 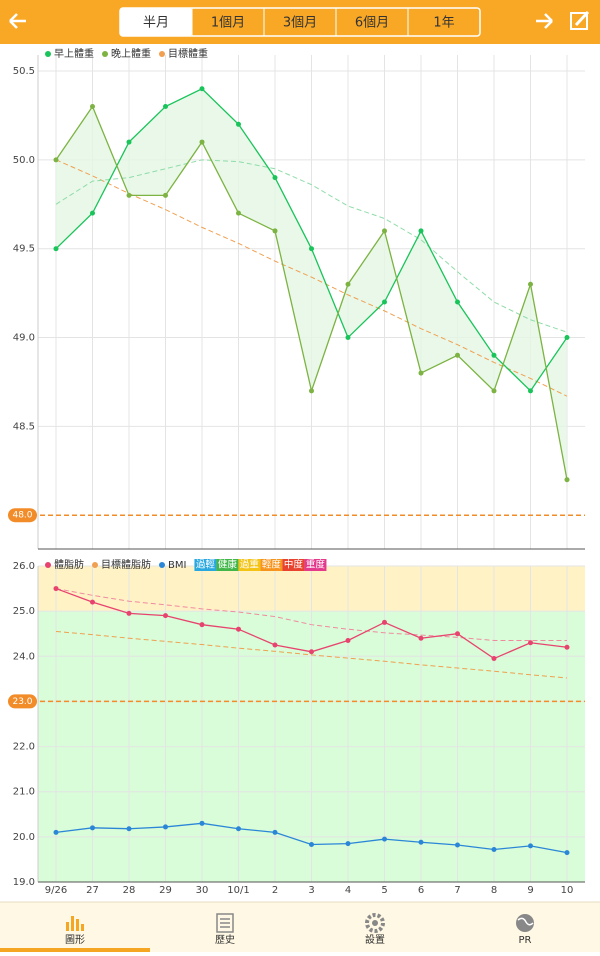 I want to click on x-tick-label: 10, so click(x=567, y=890).